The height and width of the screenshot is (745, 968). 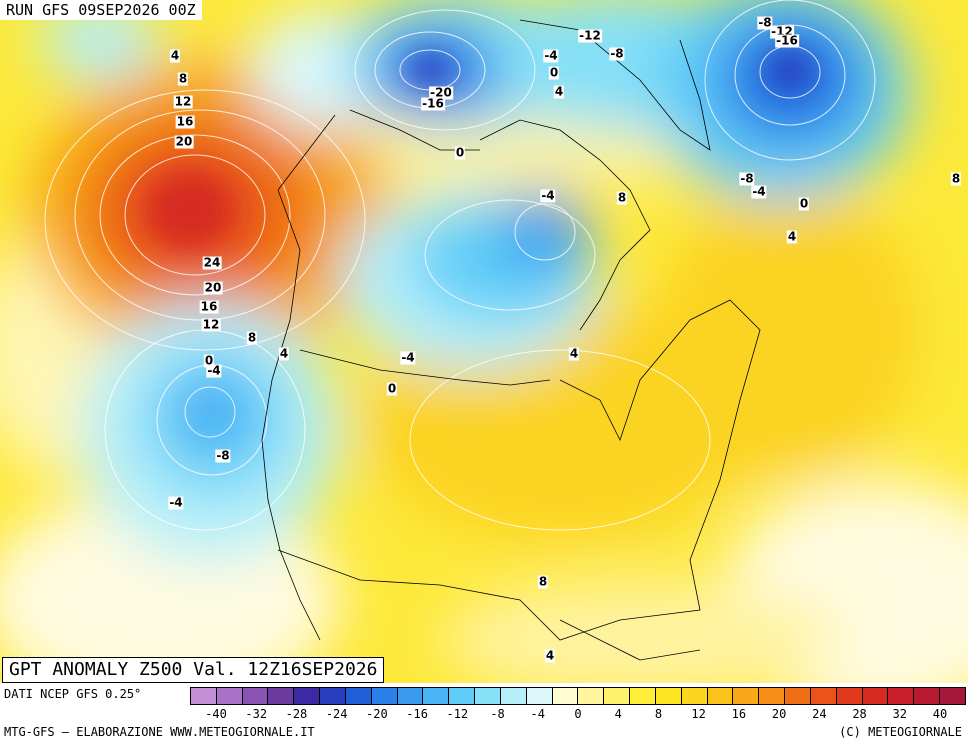 What do you see at coordinates (779, 714) in the screenshot?
I see `color-scale-tick: 20` at bounding box center [779, 714].